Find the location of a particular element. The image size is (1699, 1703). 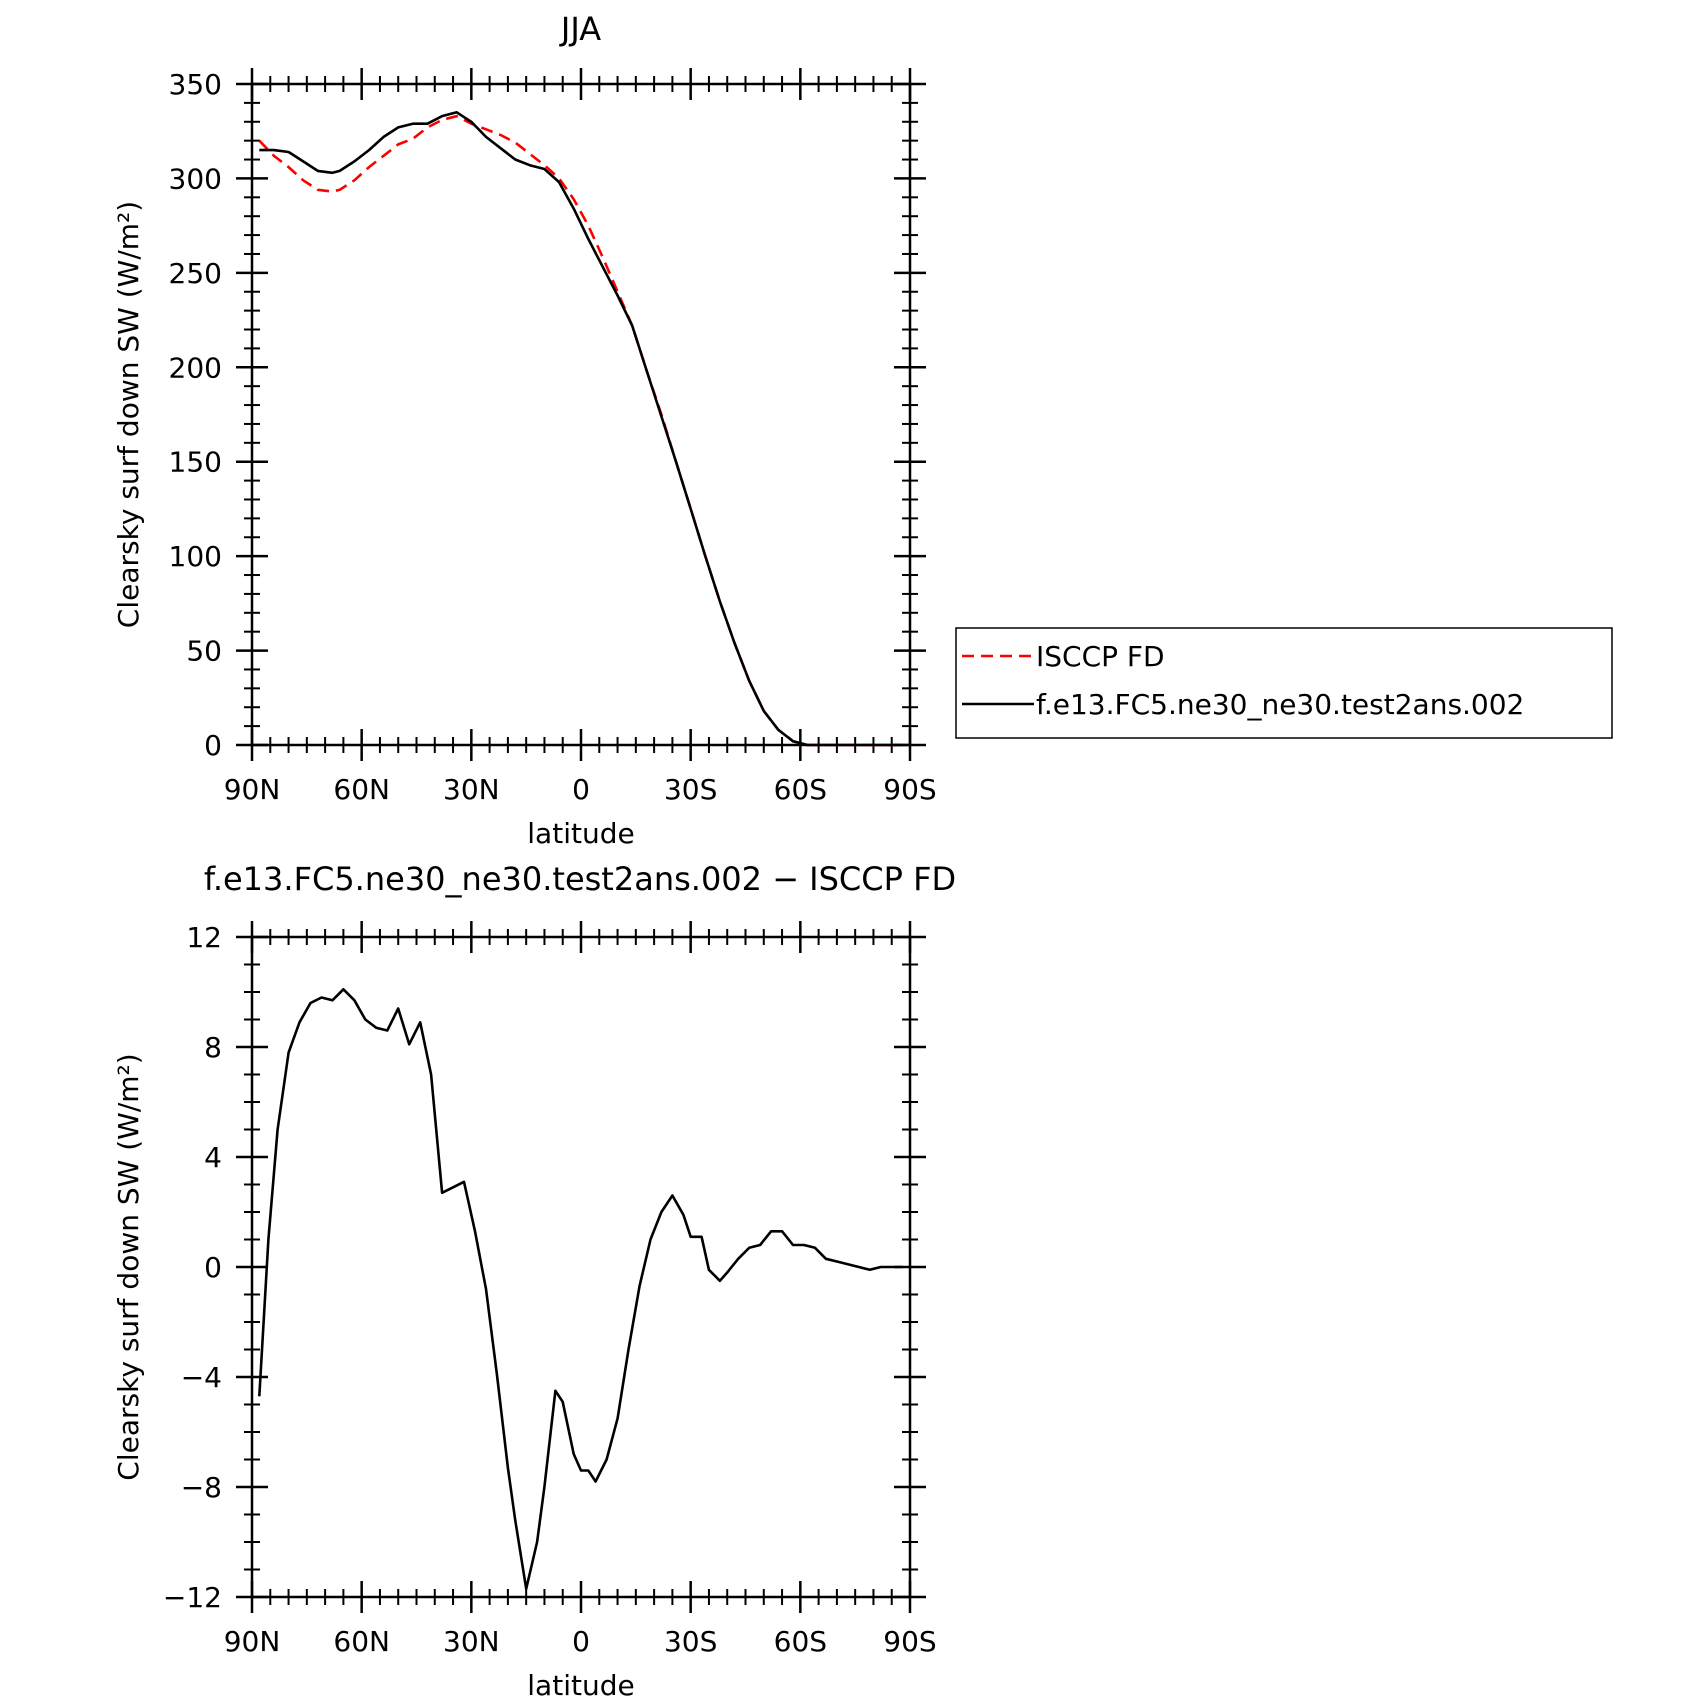

top-panel-y-tick-labels: 0 50 100 150 200 250 300 350 is located at coordinates (195, 415).